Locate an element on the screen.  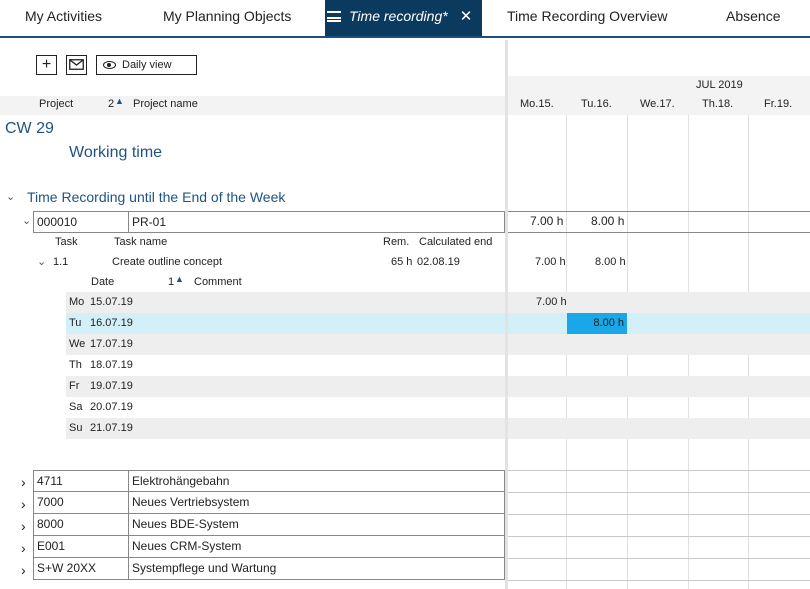
day-header-th: Th.18. is located at coordinates (718, 104).